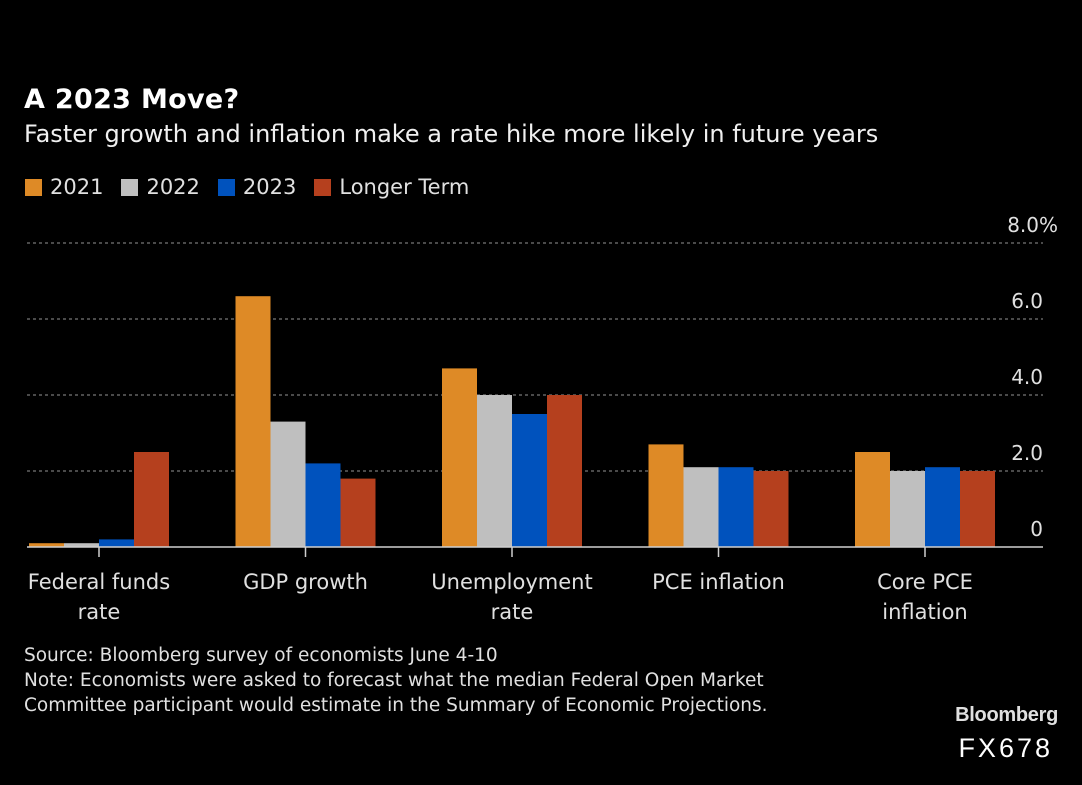 Image resolution: width=1082 pixels, height=785 pixels. Describe the element at coordinates (718, 582) in the screenshot. I see `x-tick-label: PCE inflation` at that location.